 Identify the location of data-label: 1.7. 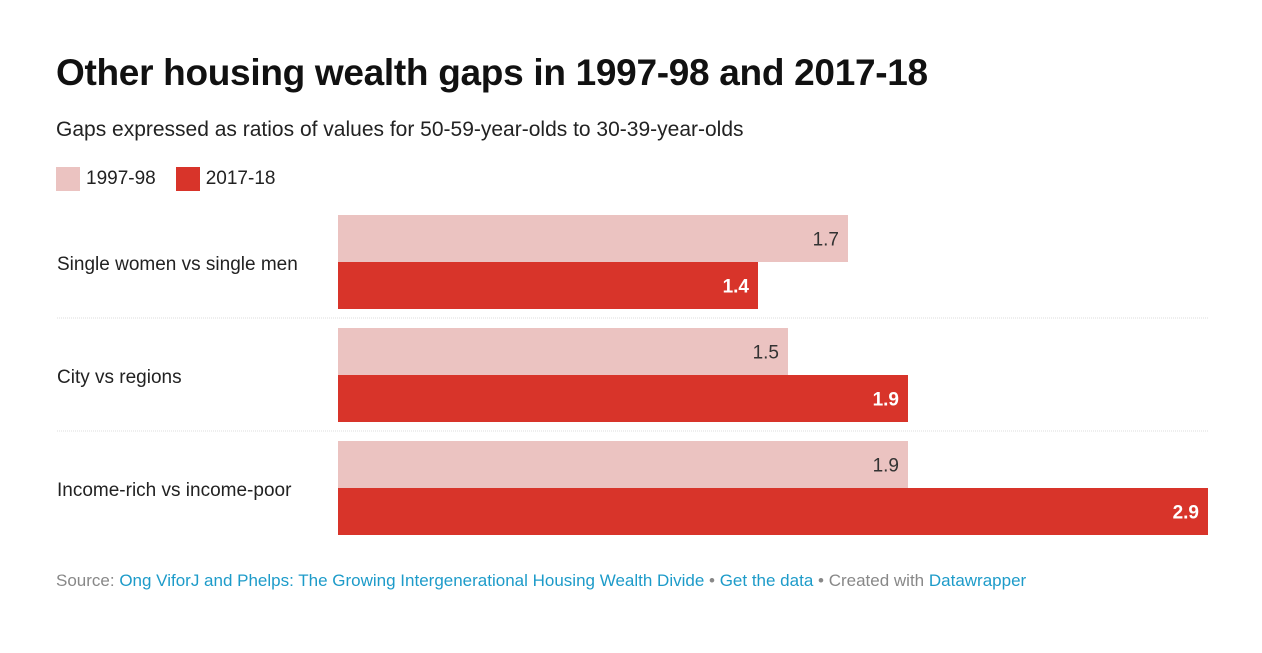
(826, 240).